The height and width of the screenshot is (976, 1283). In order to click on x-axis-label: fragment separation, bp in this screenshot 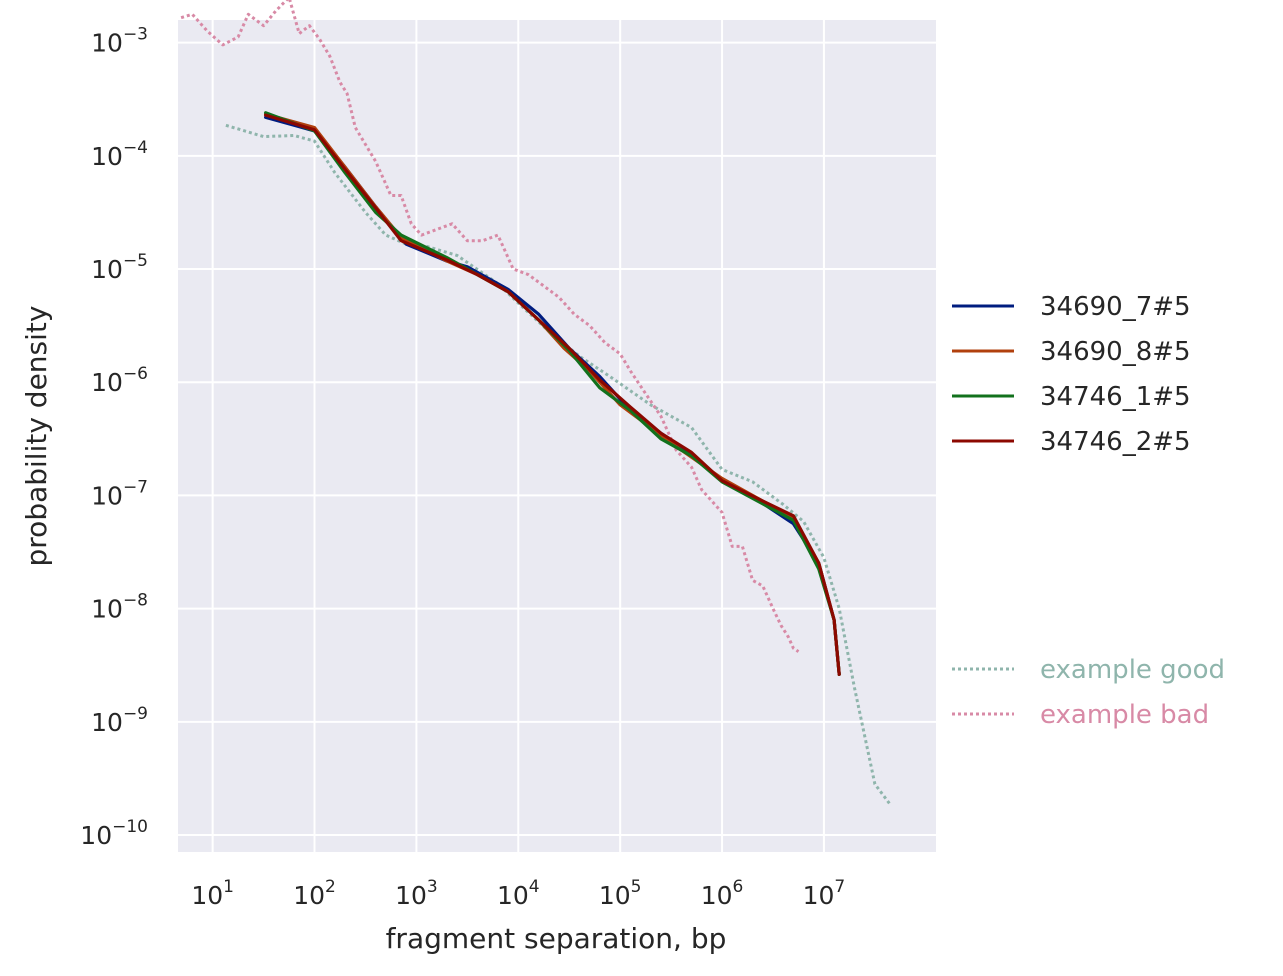, I will do `click(556, 938)`.